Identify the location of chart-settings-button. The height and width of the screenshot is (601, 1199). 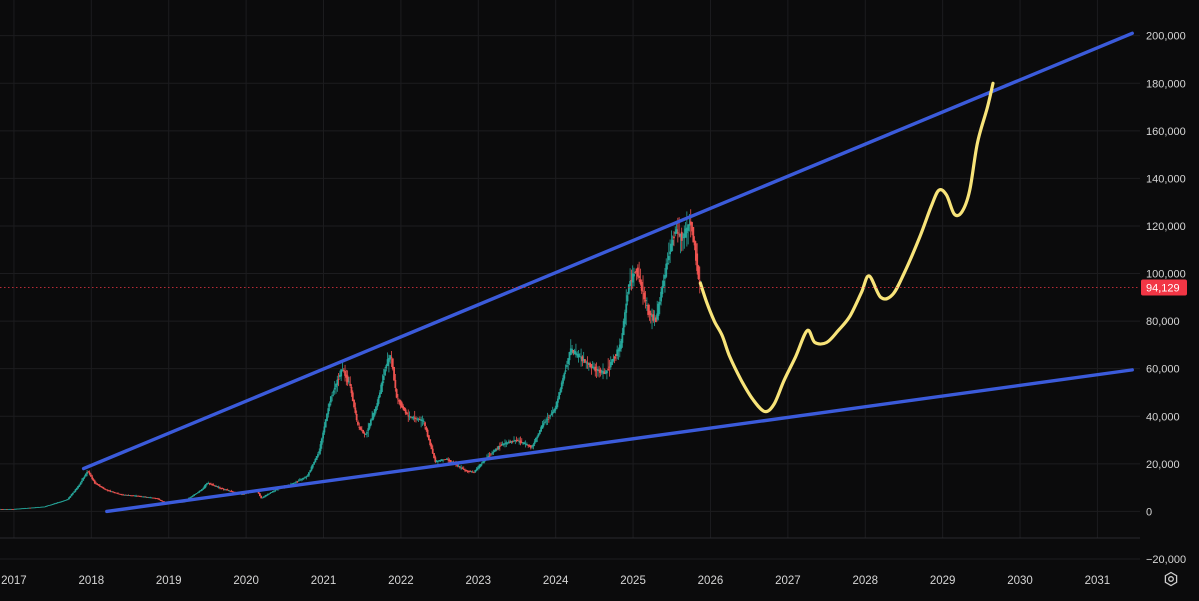
(1171, 579).